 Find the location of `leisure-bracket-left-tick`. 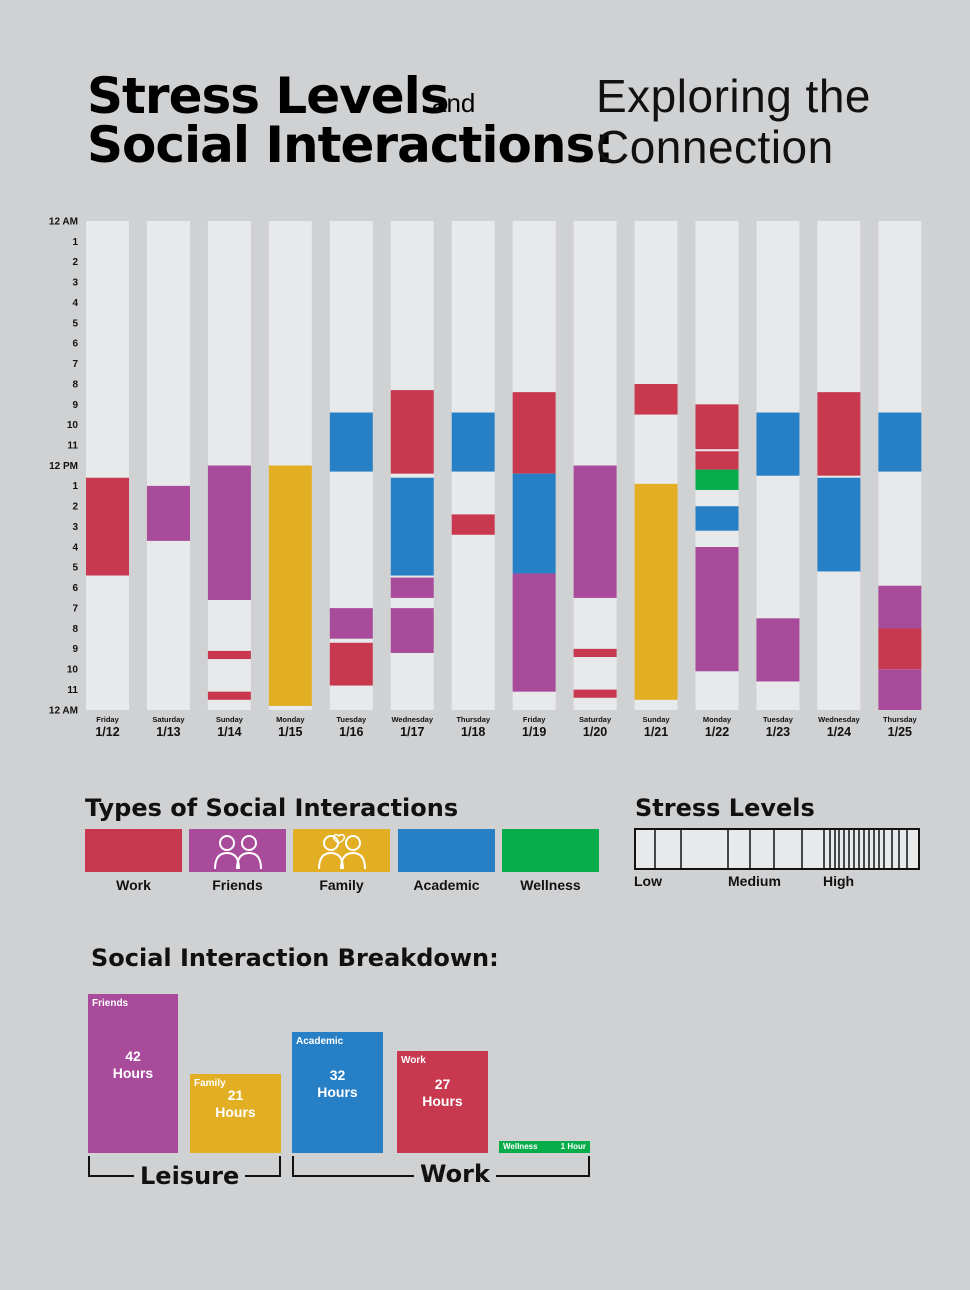

leisure-bracket-left-tick is located at coordinates (89, 1166).